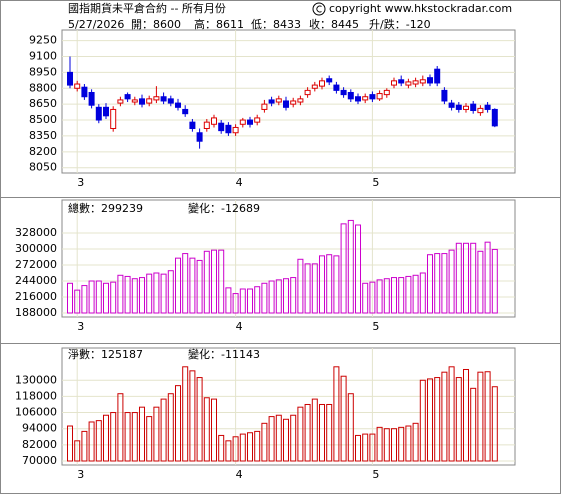 This screenshot has width=570, height=504. What do you see at coordinates (43, 151) in the screenshot?
I see `y-tick-label: 8200` at bounding box center [43, 151].